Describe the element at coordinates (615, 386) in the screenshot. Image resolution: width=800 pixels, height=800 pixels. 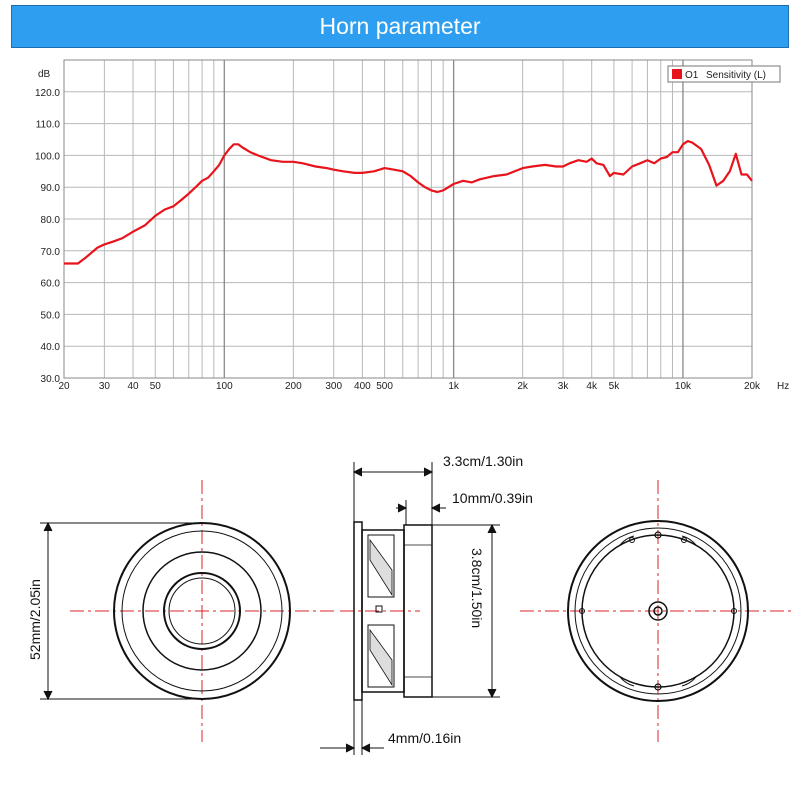
I see `x-tick-label: 5k` at that location.